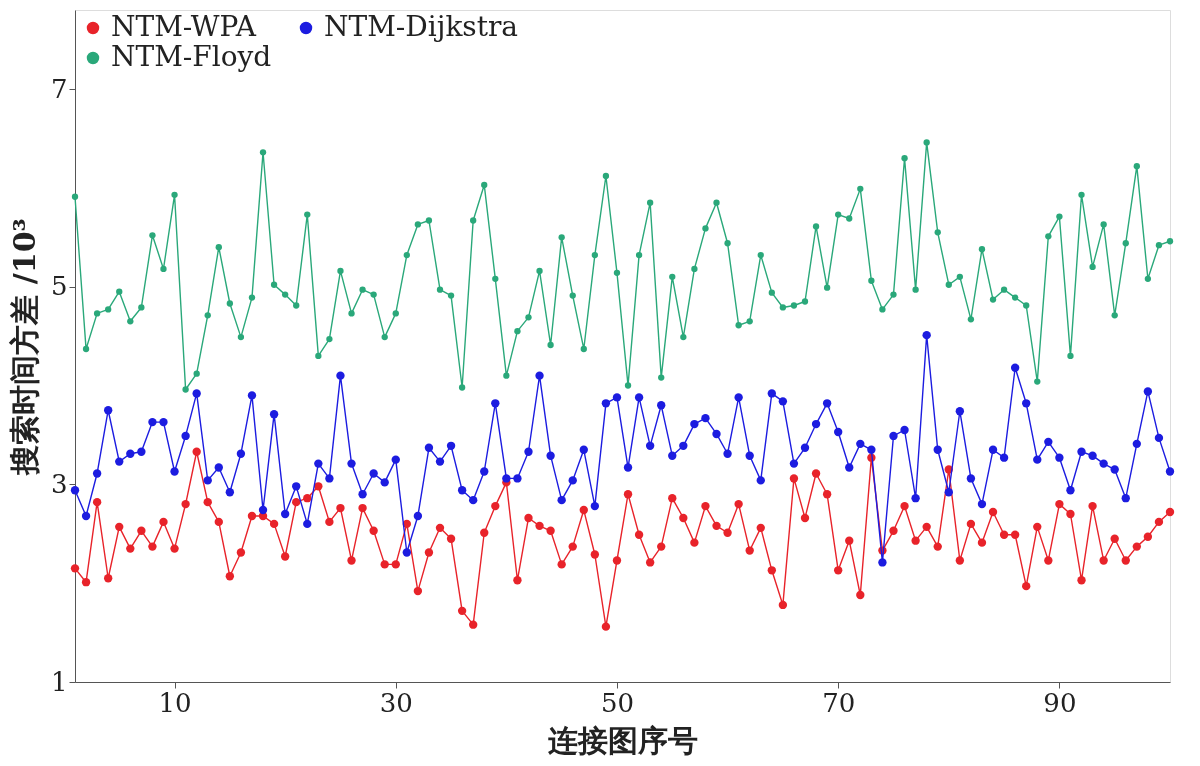 This screenshot has height=766, width=1200. Describe the element at coordinates (184, 26) in the screenshot. I see `legend-label: NTM-WPA` at that location.